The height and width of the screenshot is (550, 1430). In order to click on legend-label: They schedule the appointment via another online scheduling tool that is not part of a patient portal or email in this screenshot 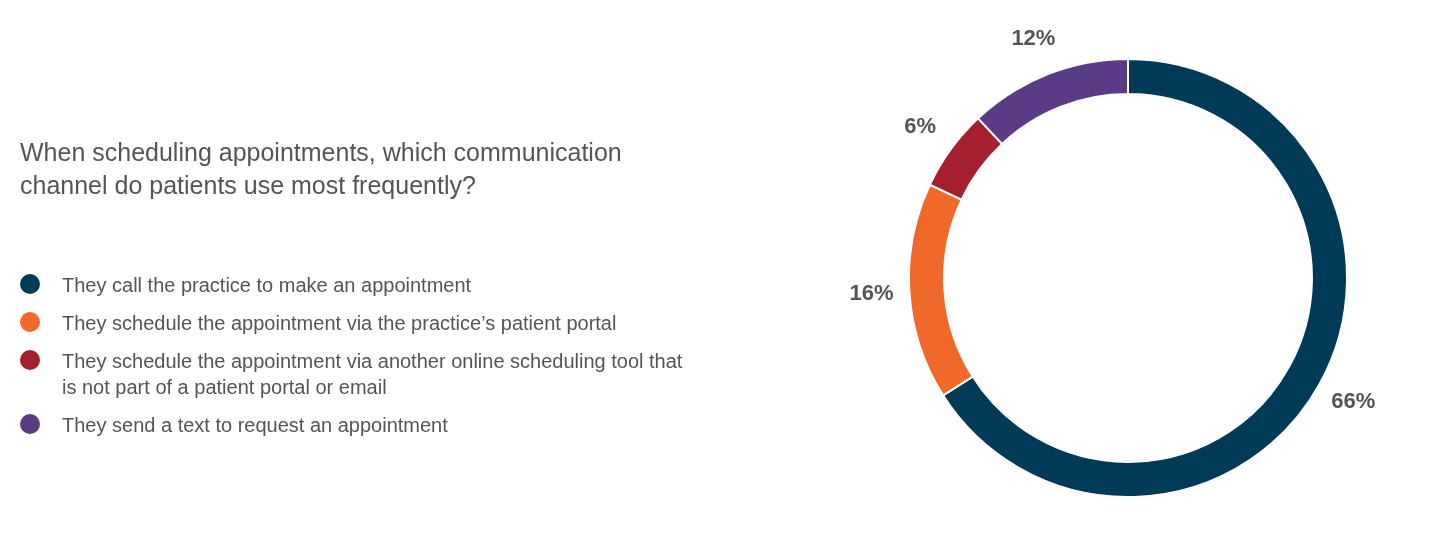, I will do `click(373, 374)`.